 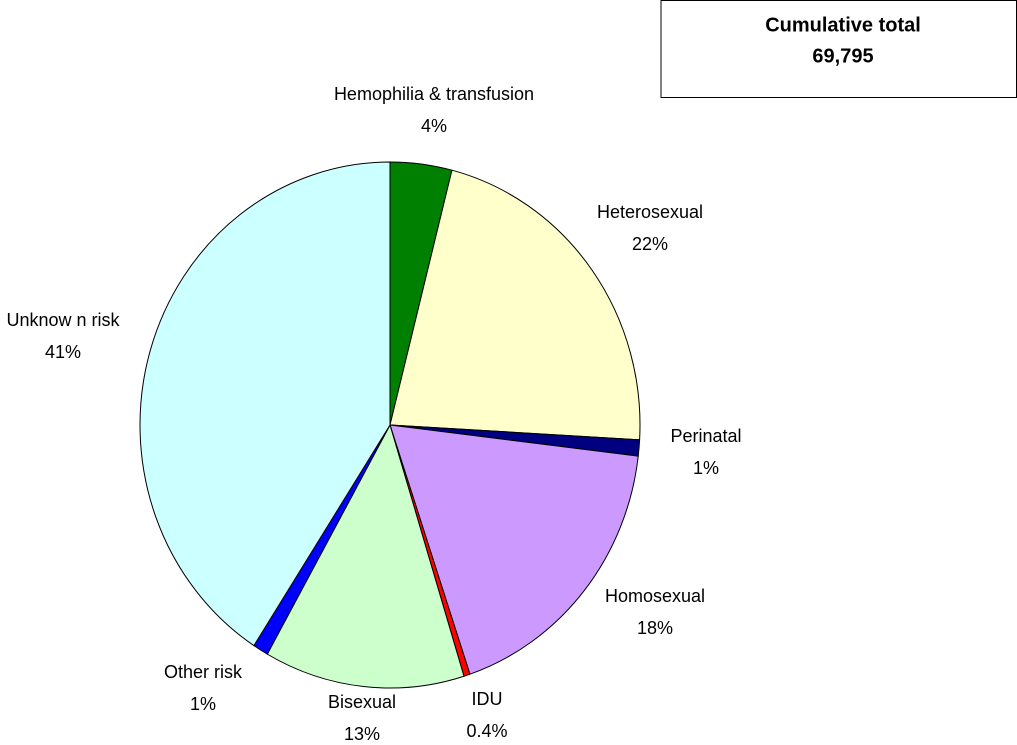 What do you see at coordinates (842, 56) in the screenshot?
I see `annotation-value: 69,795` at bounding box center [842, 56].